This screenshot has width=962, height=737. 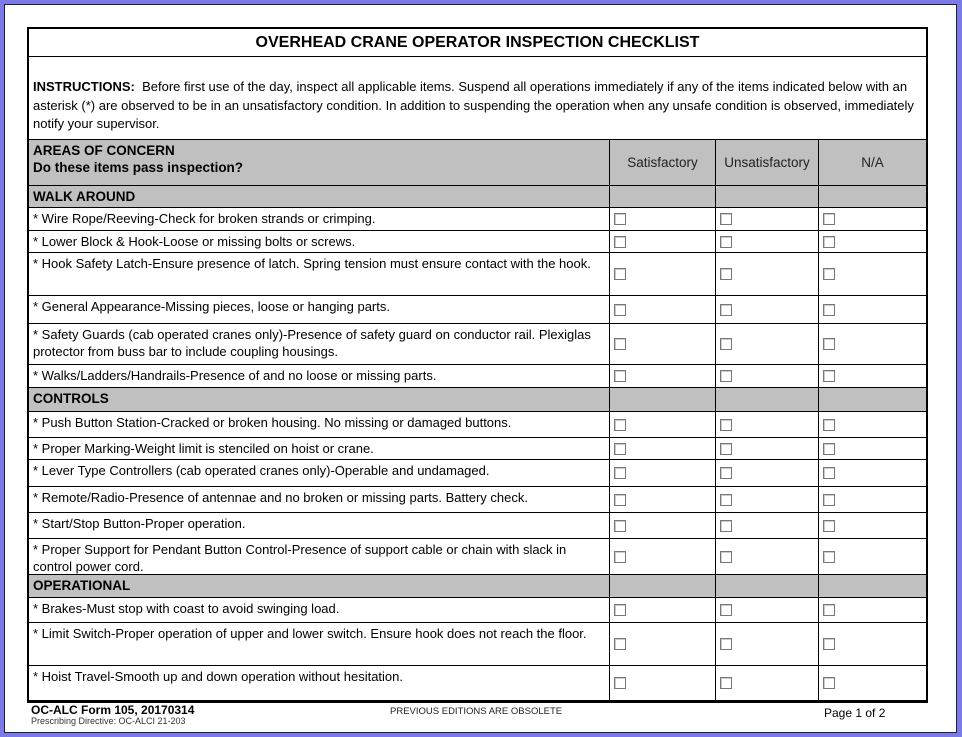 I want to click on form-number: OC-ALC Form 105, 20170314, so click(x=113, y=710).